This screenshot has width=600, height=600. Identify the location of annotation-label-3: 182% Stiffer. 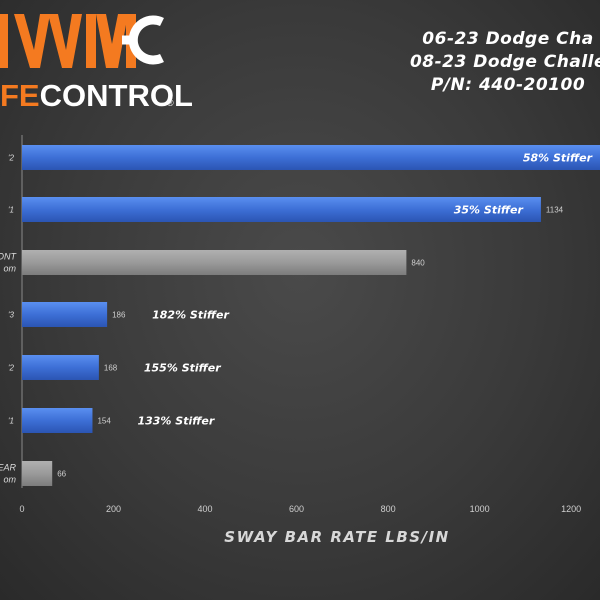
(190, 315).